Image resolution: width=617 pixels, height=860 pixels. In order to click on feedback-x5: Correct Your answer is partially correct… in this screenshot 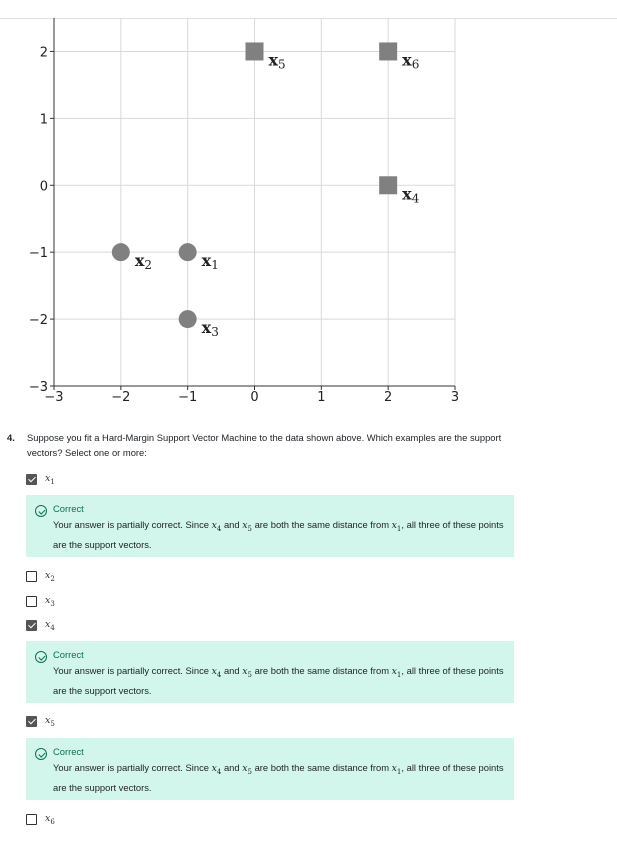, I will do `click(270, 769)`.